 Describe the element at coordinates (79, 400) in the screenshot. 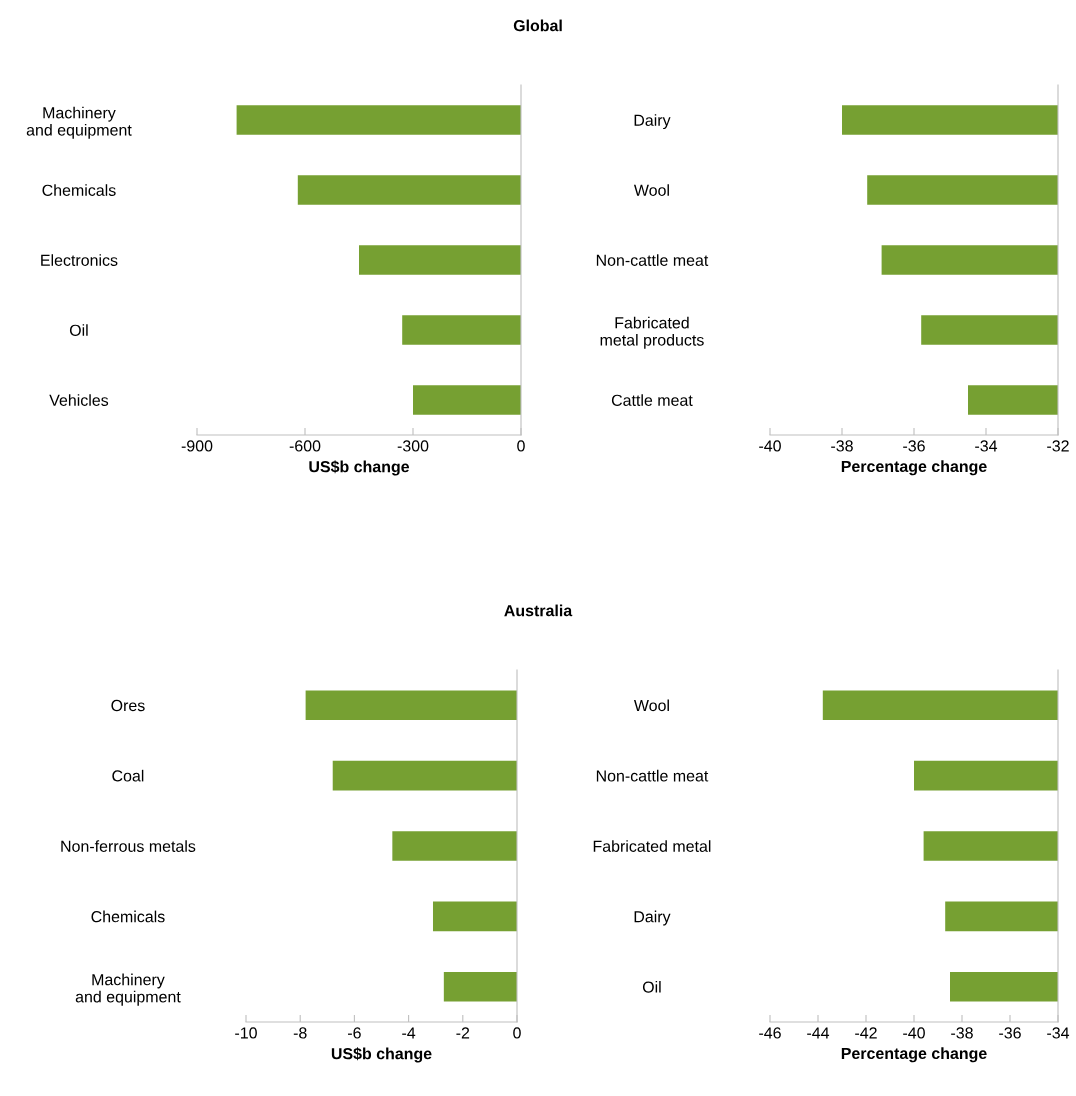

I see `y-tick-label: Vehicles` at that location.